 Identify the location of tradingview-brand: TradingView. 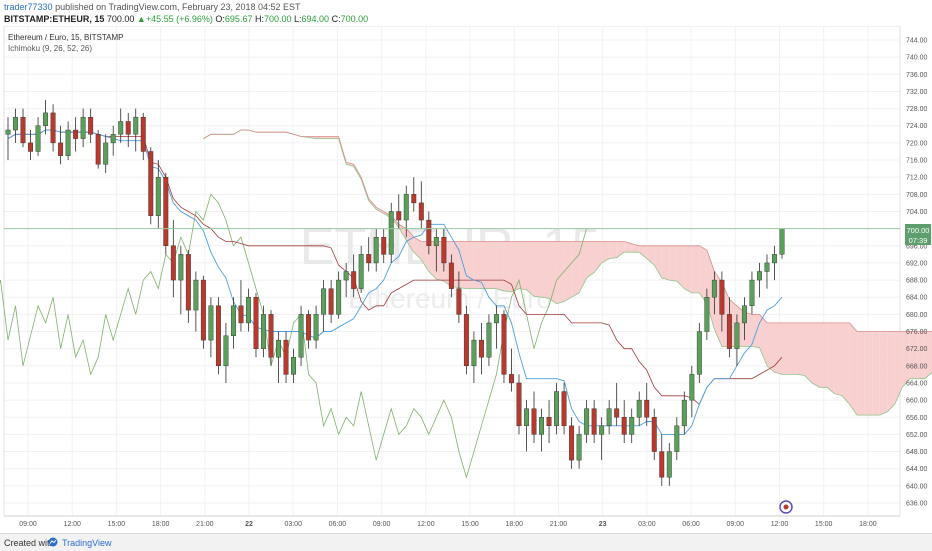
(87, 543).